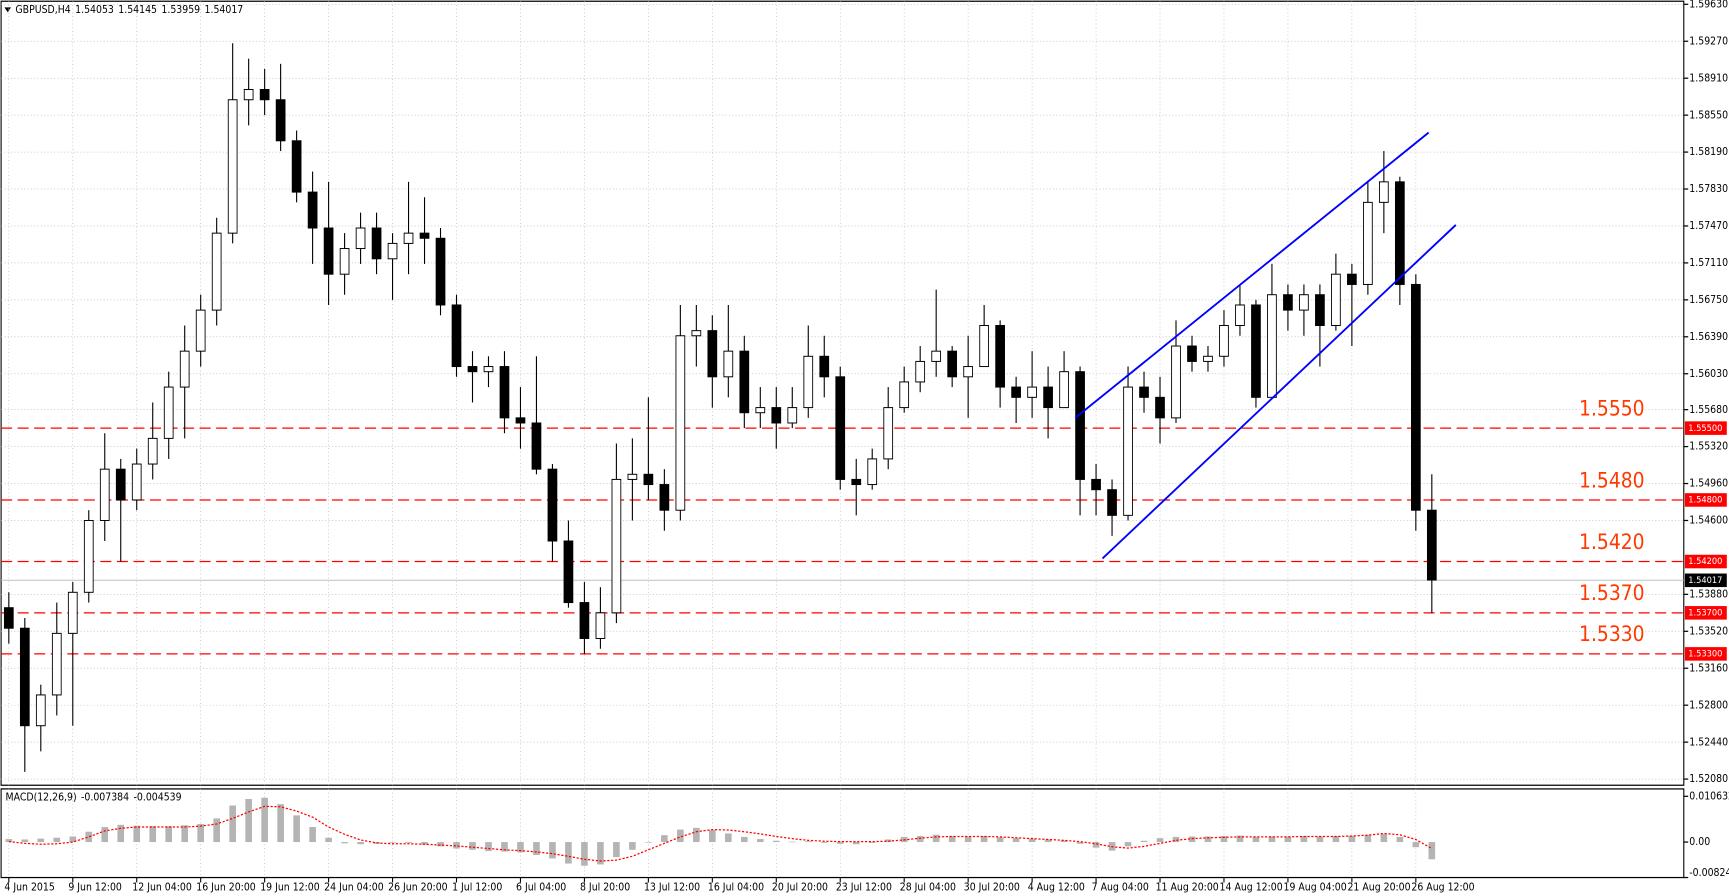 The height and width of the screenshot is (896, 1729). What do you see at coordinates (41, 798) in the screenshot?
I see `indicator-name: MACD(12,26,9)` at bounding box center [41, 798].